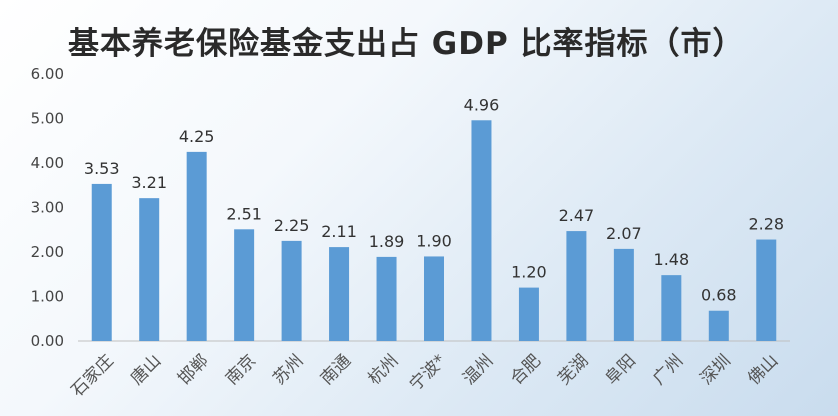 The image size is (838, 416). Describe the element at coordinates (668, 370) in the screenshot. I see `x-tick-label: 广州` at that location.